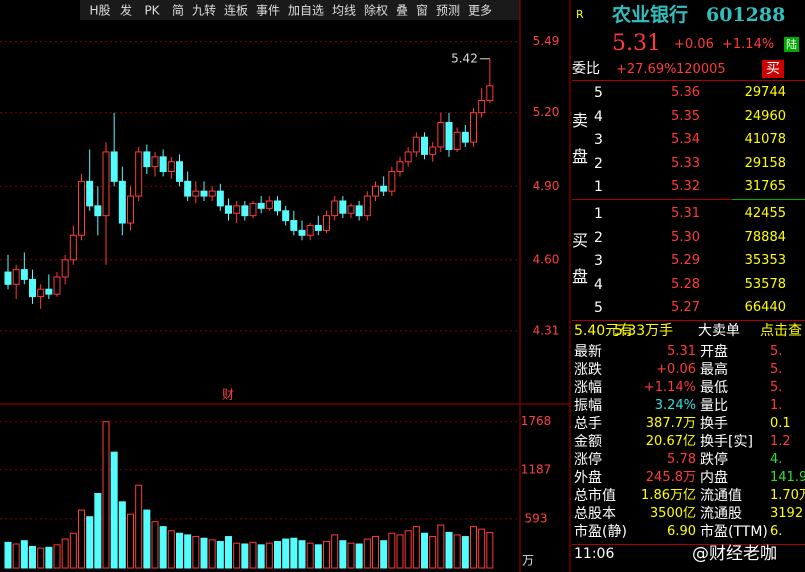  What do you see at coordinates (787, 477) in the screenshot?
I see `stat-value: 141.9` at bounding box center [787, 477].